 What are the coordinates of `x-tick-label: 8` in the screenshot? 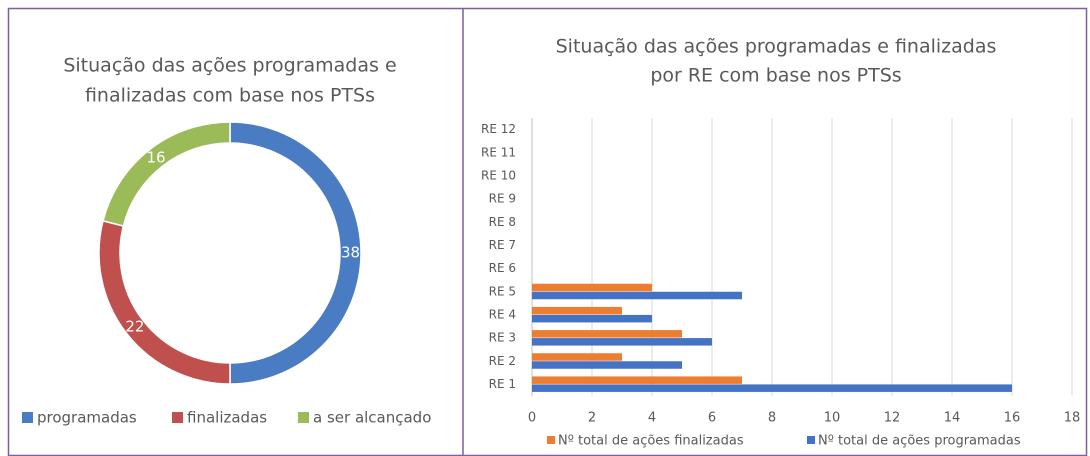 It's located at (772, 418).